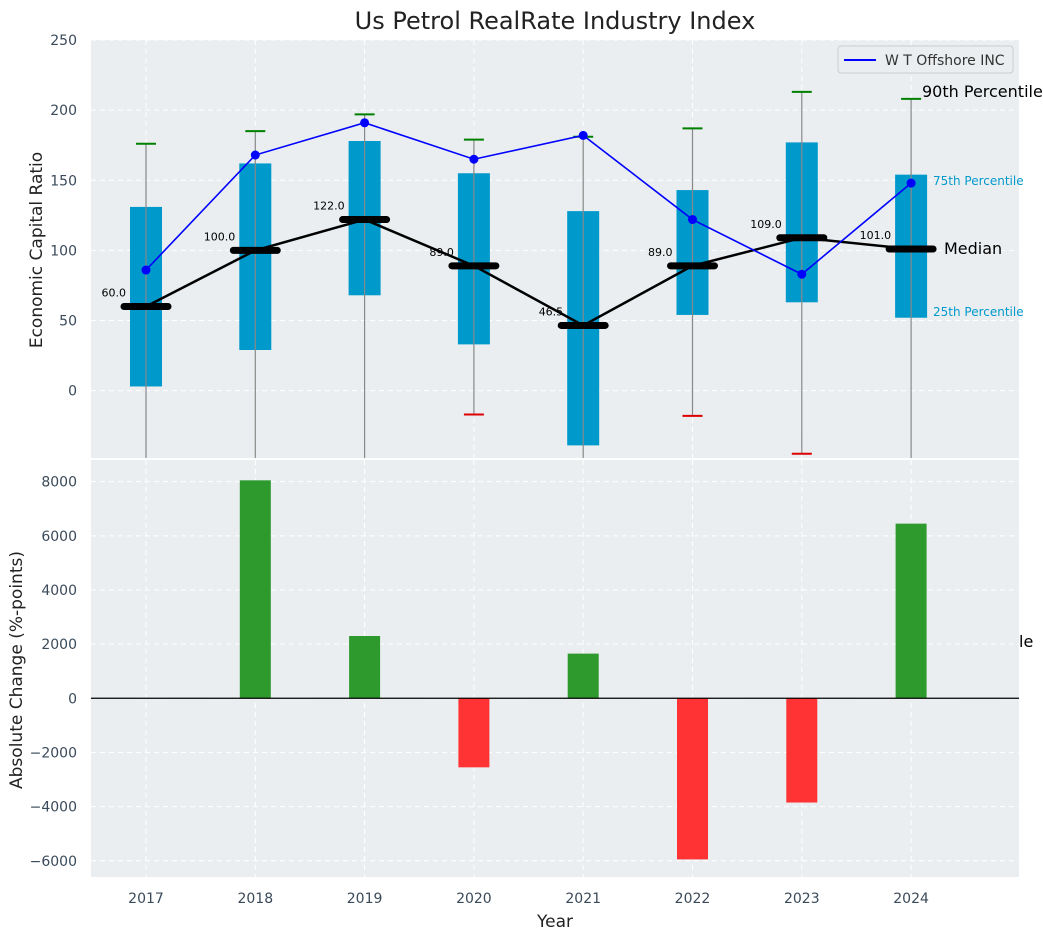  What do you see at coordinates (474, 899) in the screenshot?
I see `x-tick-label: 2020` at bounding box center [474, 899].